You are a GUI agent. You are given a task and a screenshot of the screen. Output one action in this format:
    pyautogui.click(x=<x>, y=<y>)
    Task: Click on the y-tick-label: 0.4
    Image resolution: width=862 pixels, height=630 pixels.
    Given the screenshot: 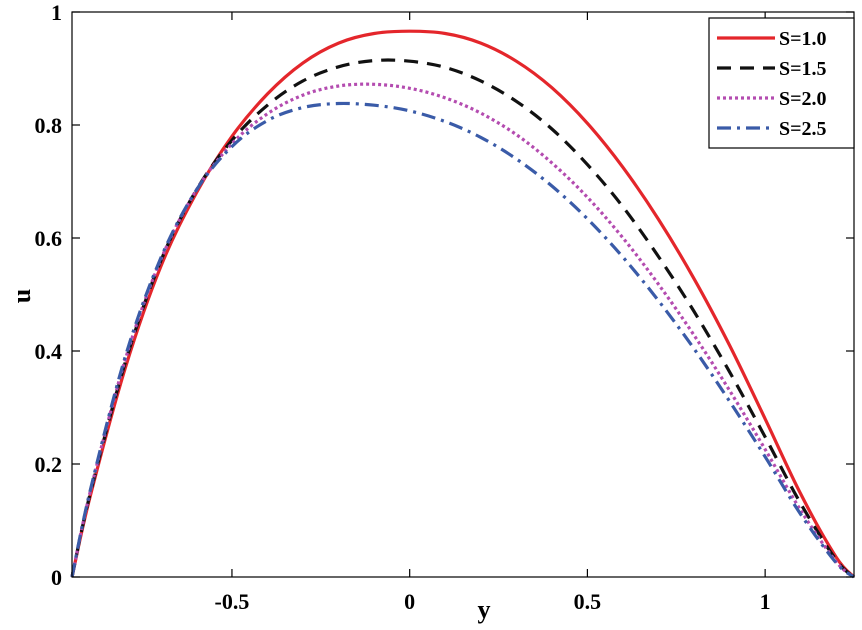 What is the action you would take?
    pyautogui.click(x=49, y=351)
    